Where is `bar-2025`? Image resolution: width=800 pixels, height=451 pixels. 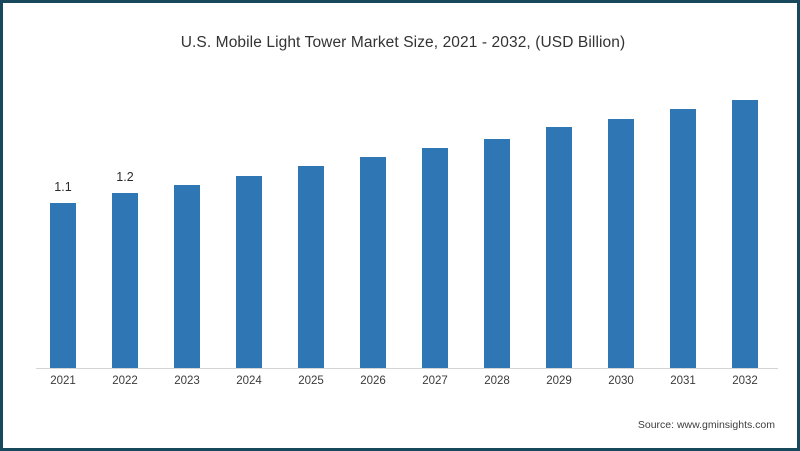
bar-2025 is located at coordinates (311, 267).